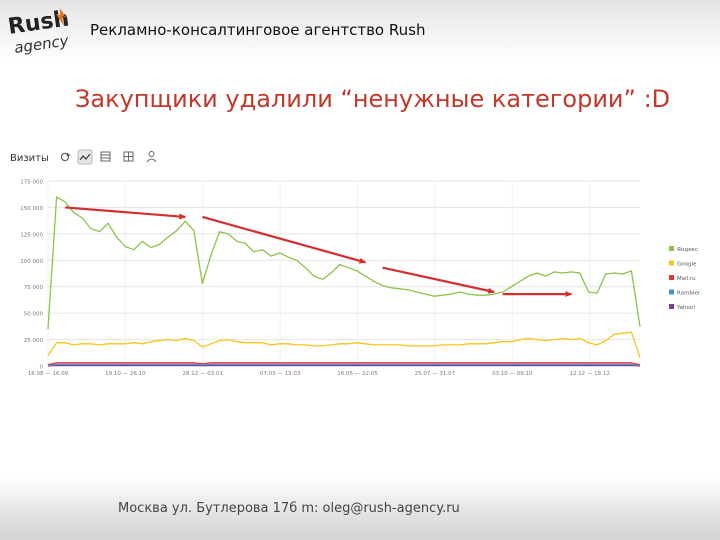 Image resolution: width=720 pixels, height=540 pixels. I want to click on y-tick-label: 25 000, so click(34, 341).